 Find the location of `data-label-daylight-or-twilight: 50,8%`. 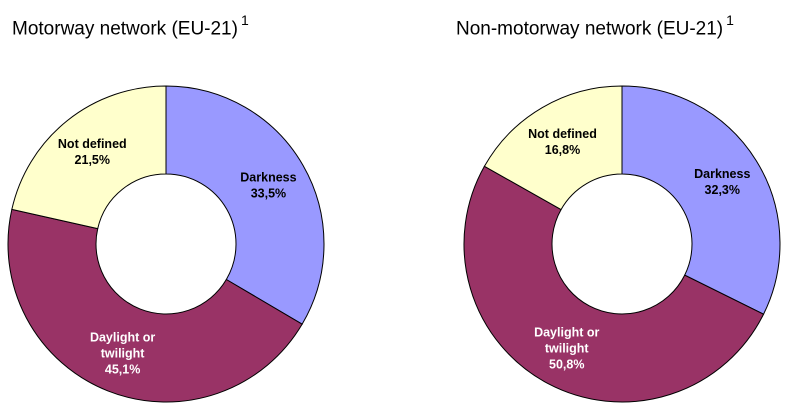

data-label-daylight-or-twilight: 50,8% is located at coordinates (566, 364).